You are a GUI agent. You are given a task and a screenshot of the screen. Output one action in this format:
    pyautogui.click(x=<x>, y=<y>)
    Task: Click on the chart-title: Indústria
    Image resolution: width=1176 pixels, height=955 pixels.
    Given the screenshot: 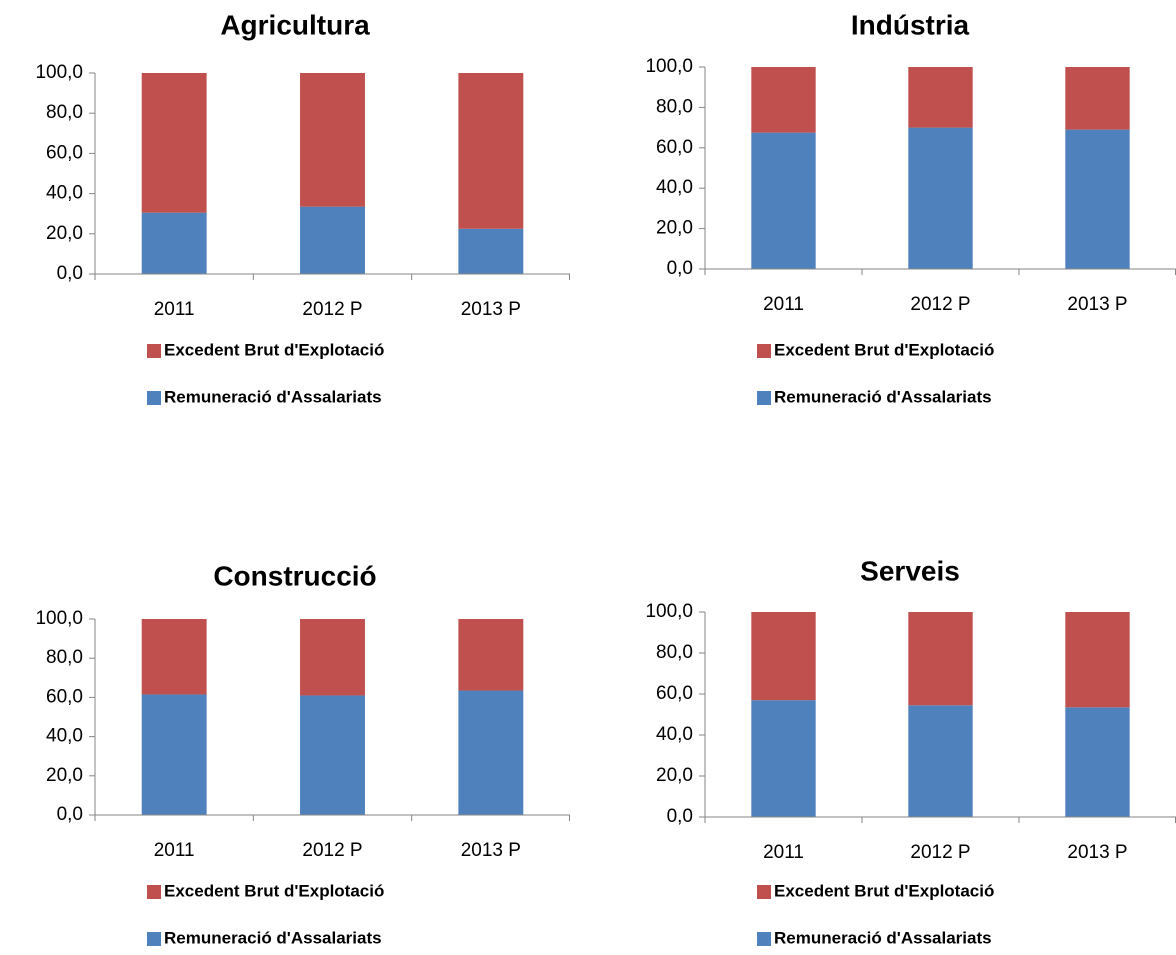 What is the action you would take?
    pyautogui.click(x=910, y=24)
    